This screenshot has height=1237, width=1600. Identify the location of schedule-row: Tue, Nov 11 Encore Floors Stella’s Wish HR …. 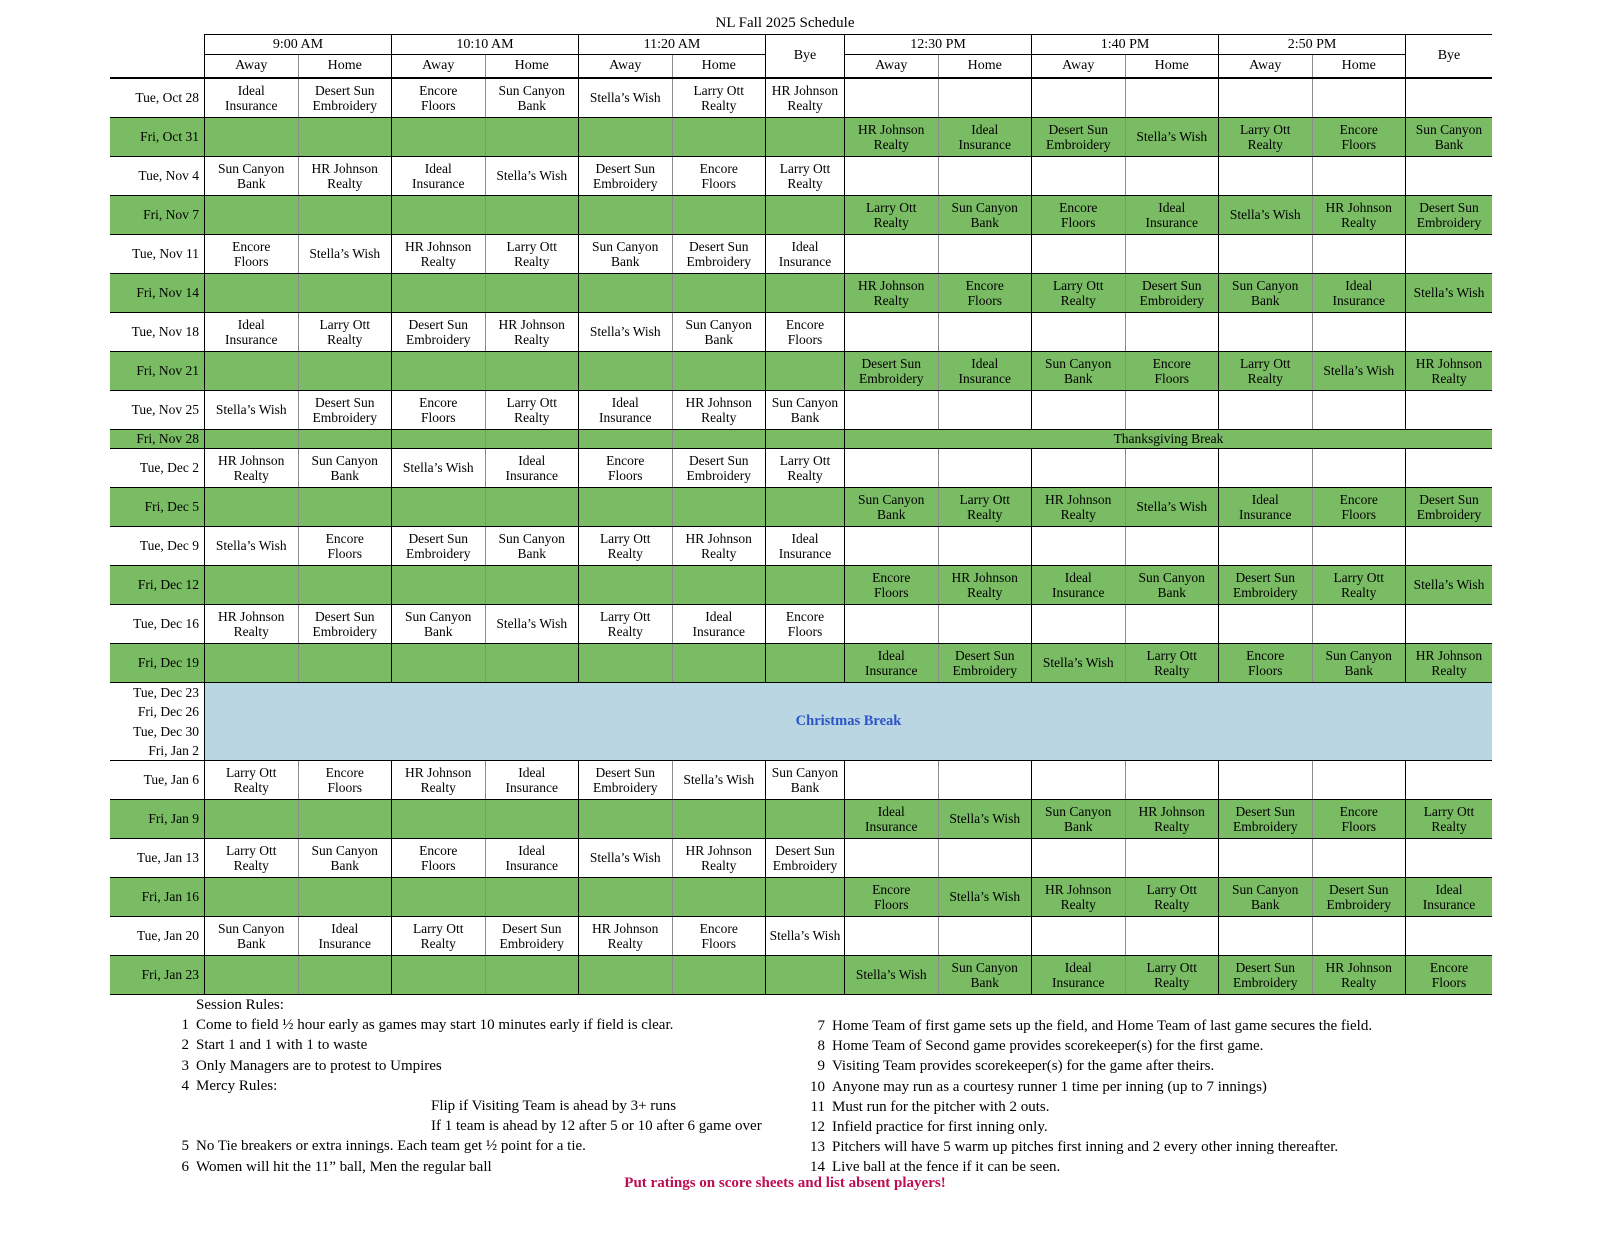
(801, 254).